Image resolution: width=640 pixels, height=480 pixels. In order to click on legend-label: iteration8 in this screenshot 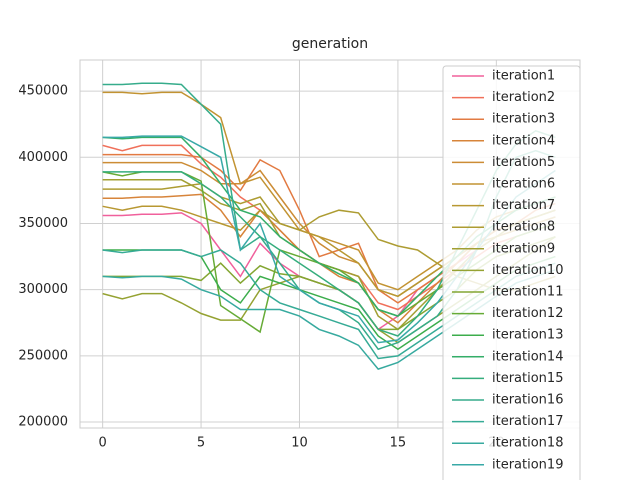, I will do `click(523, 227)`.